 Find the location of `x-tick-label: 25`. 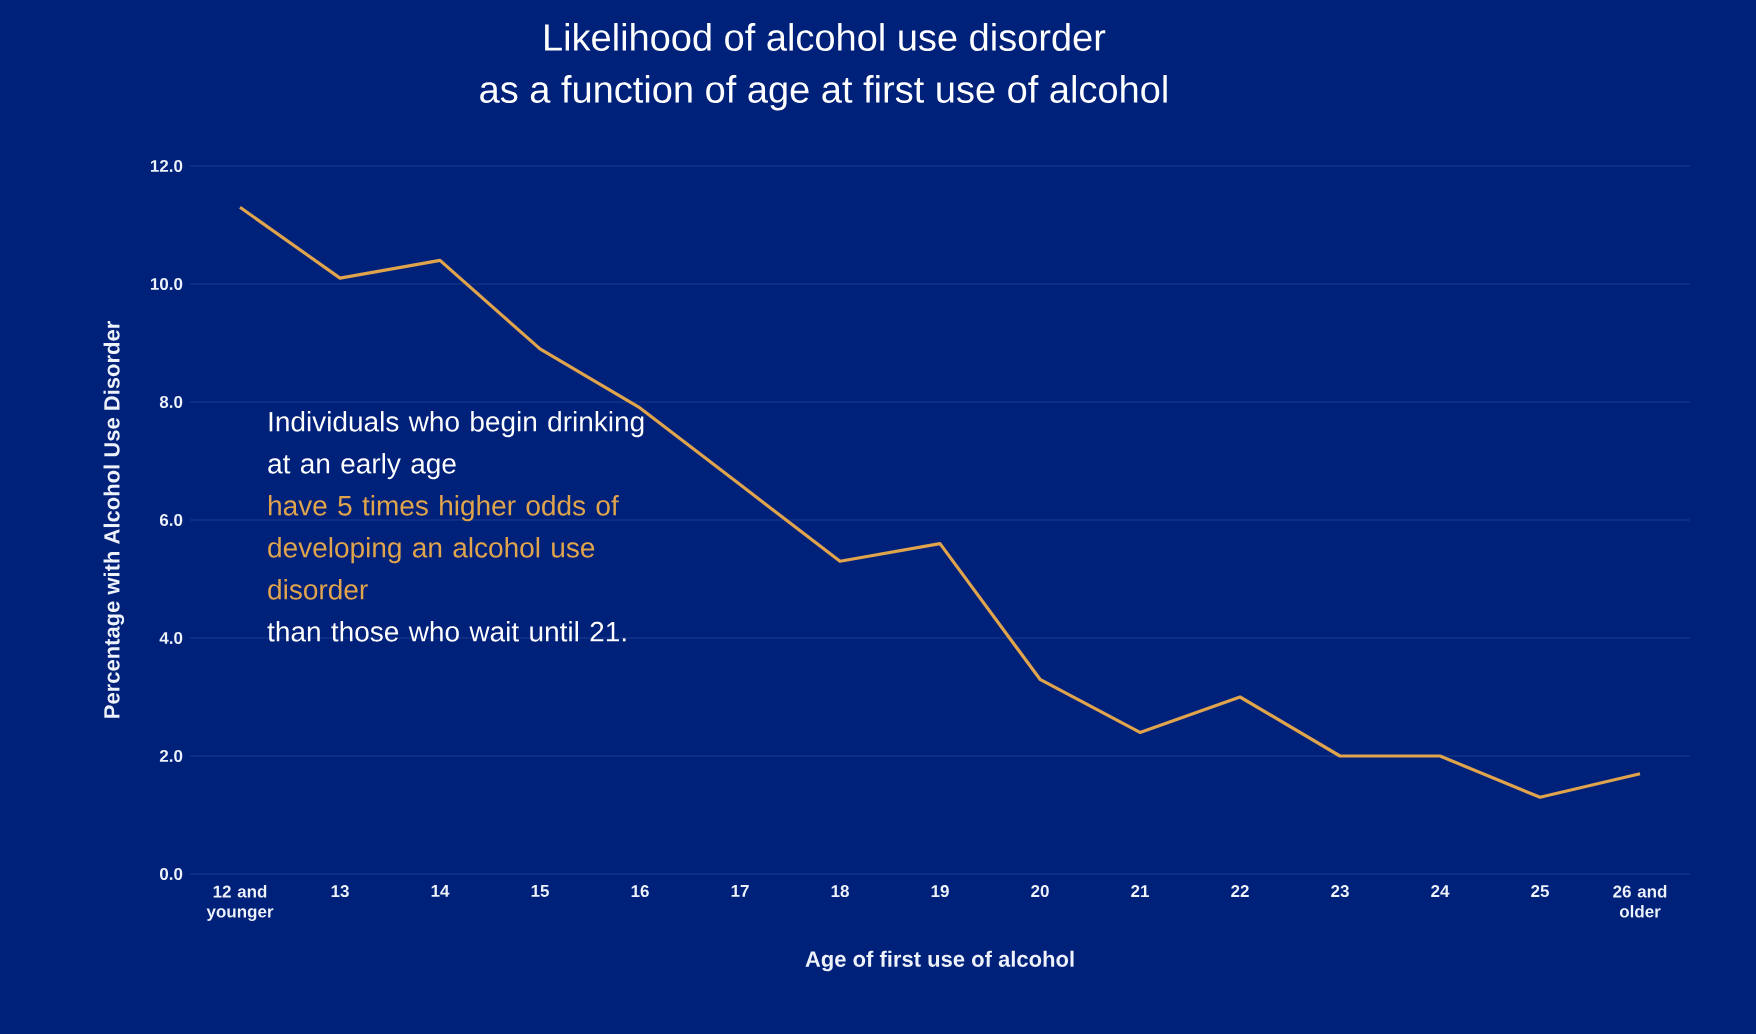

x-tick-label: 25 is located at coordinates (1540, 891).